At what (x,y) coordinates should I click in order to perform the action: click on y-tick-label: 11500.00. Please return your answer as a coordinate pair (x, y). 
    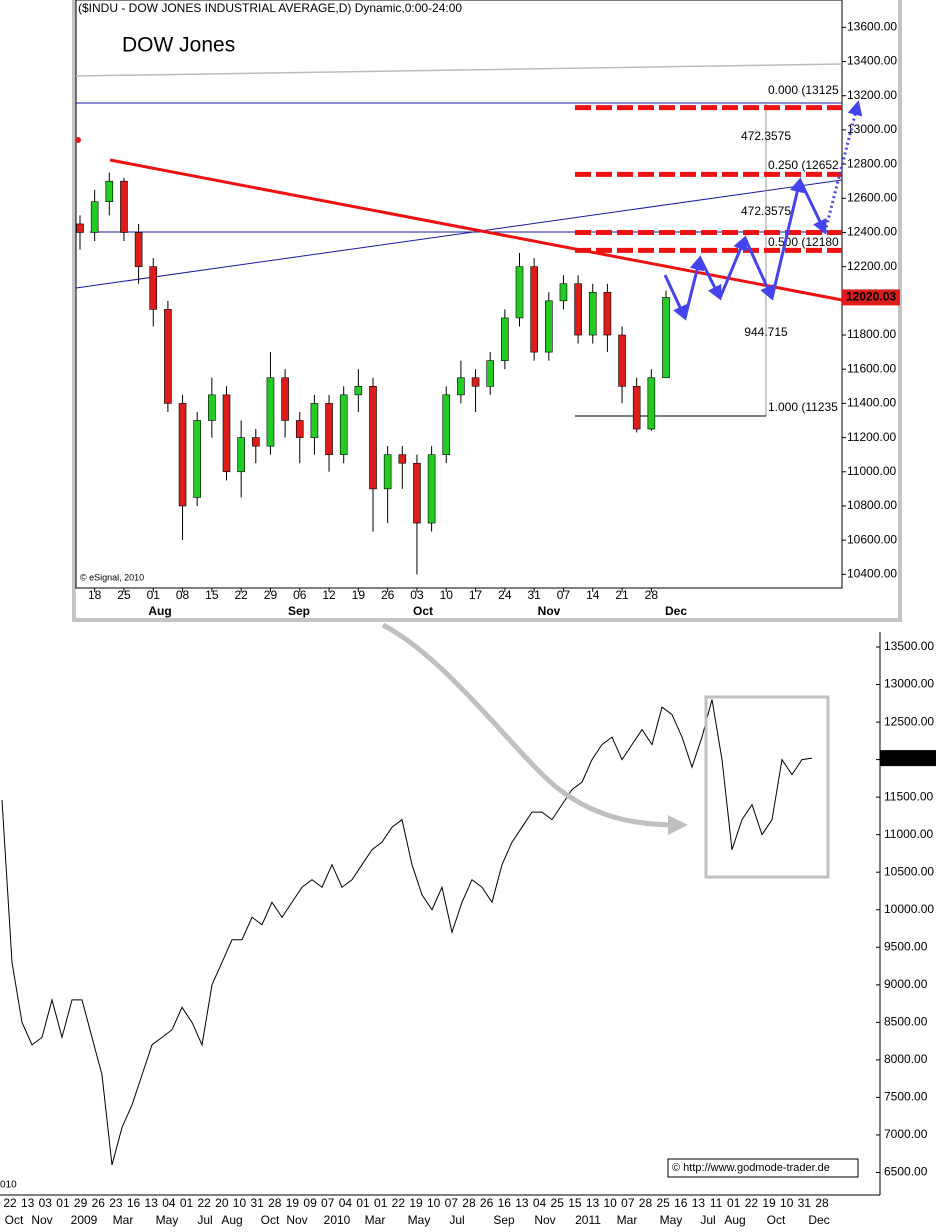
    Looking at the image, I should click on (908, 796).